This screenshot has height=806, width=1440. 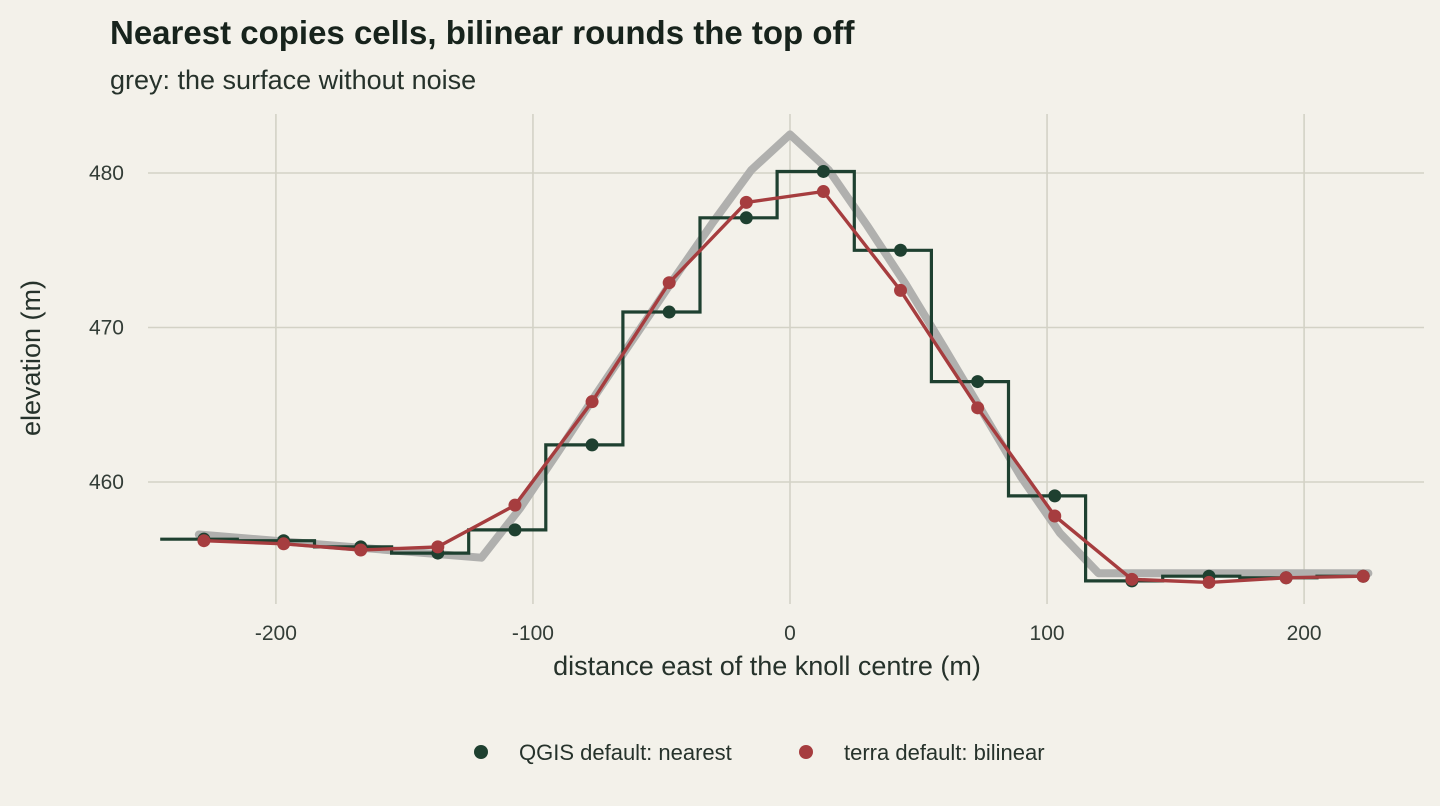 I want to click on y-axis-title: elevation (m), so click(x=31, y=358).